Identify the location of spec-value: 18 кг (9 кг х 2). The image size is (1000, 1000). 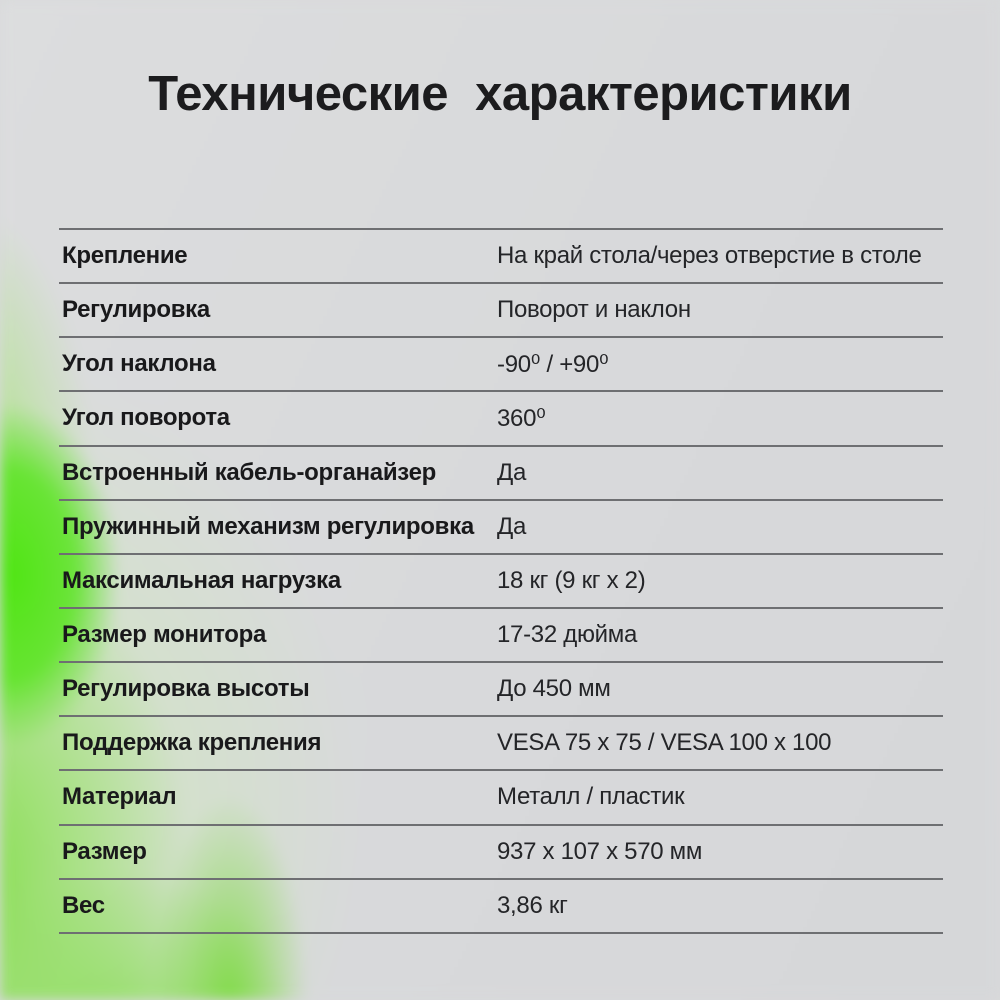
(571, 580).